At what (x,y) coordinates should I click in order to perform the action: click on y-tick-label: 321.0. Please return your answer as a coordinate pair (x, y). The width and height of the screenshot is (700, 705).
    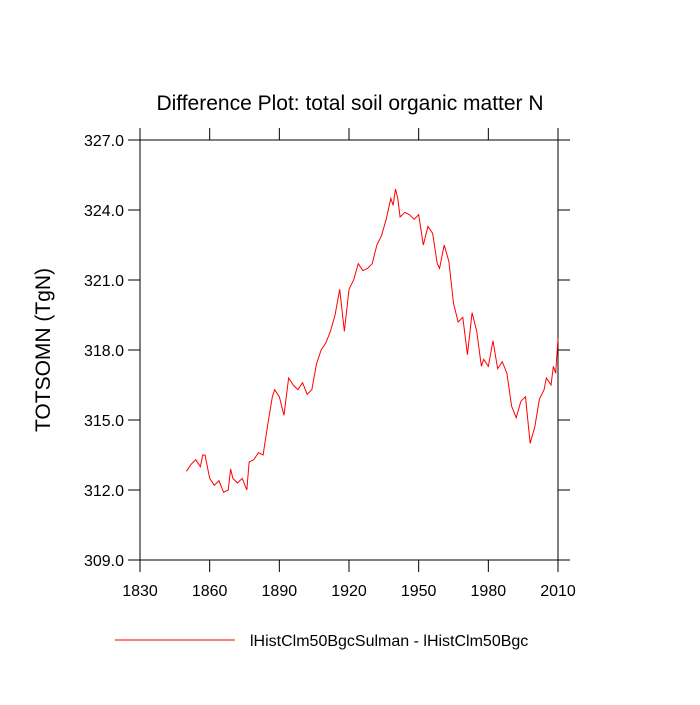
    Looking at the image, I should click on (104, 281).